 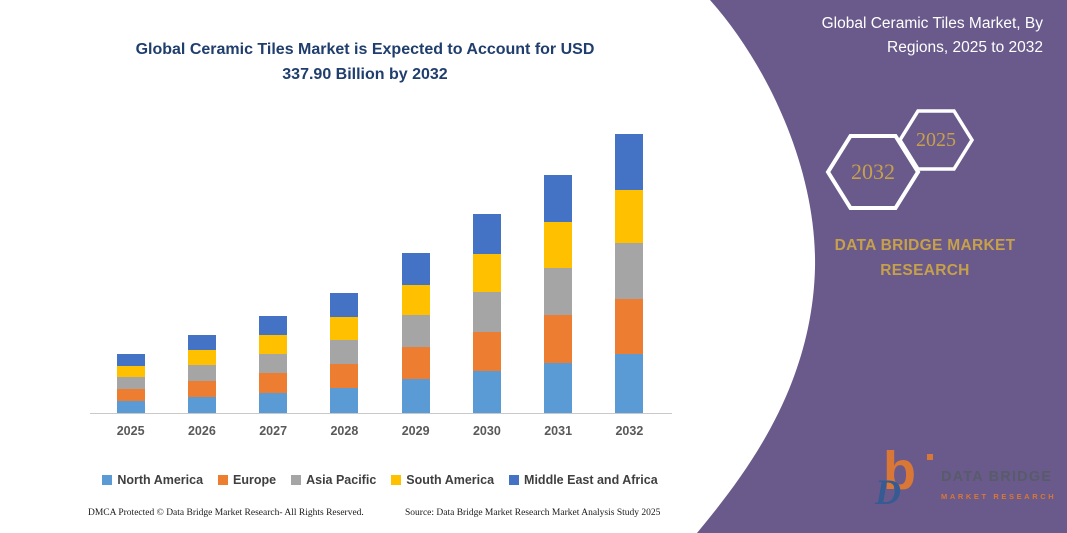 I want to click on x-axis-line, so click(x=381, y=413).